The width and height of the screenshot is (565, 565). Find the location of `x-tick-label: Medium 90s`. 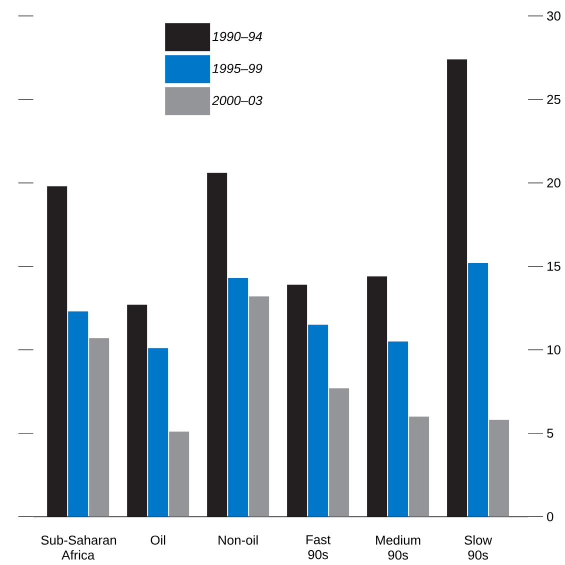

x-tick-label: Medium 90s is located at coordinates (398, 547).